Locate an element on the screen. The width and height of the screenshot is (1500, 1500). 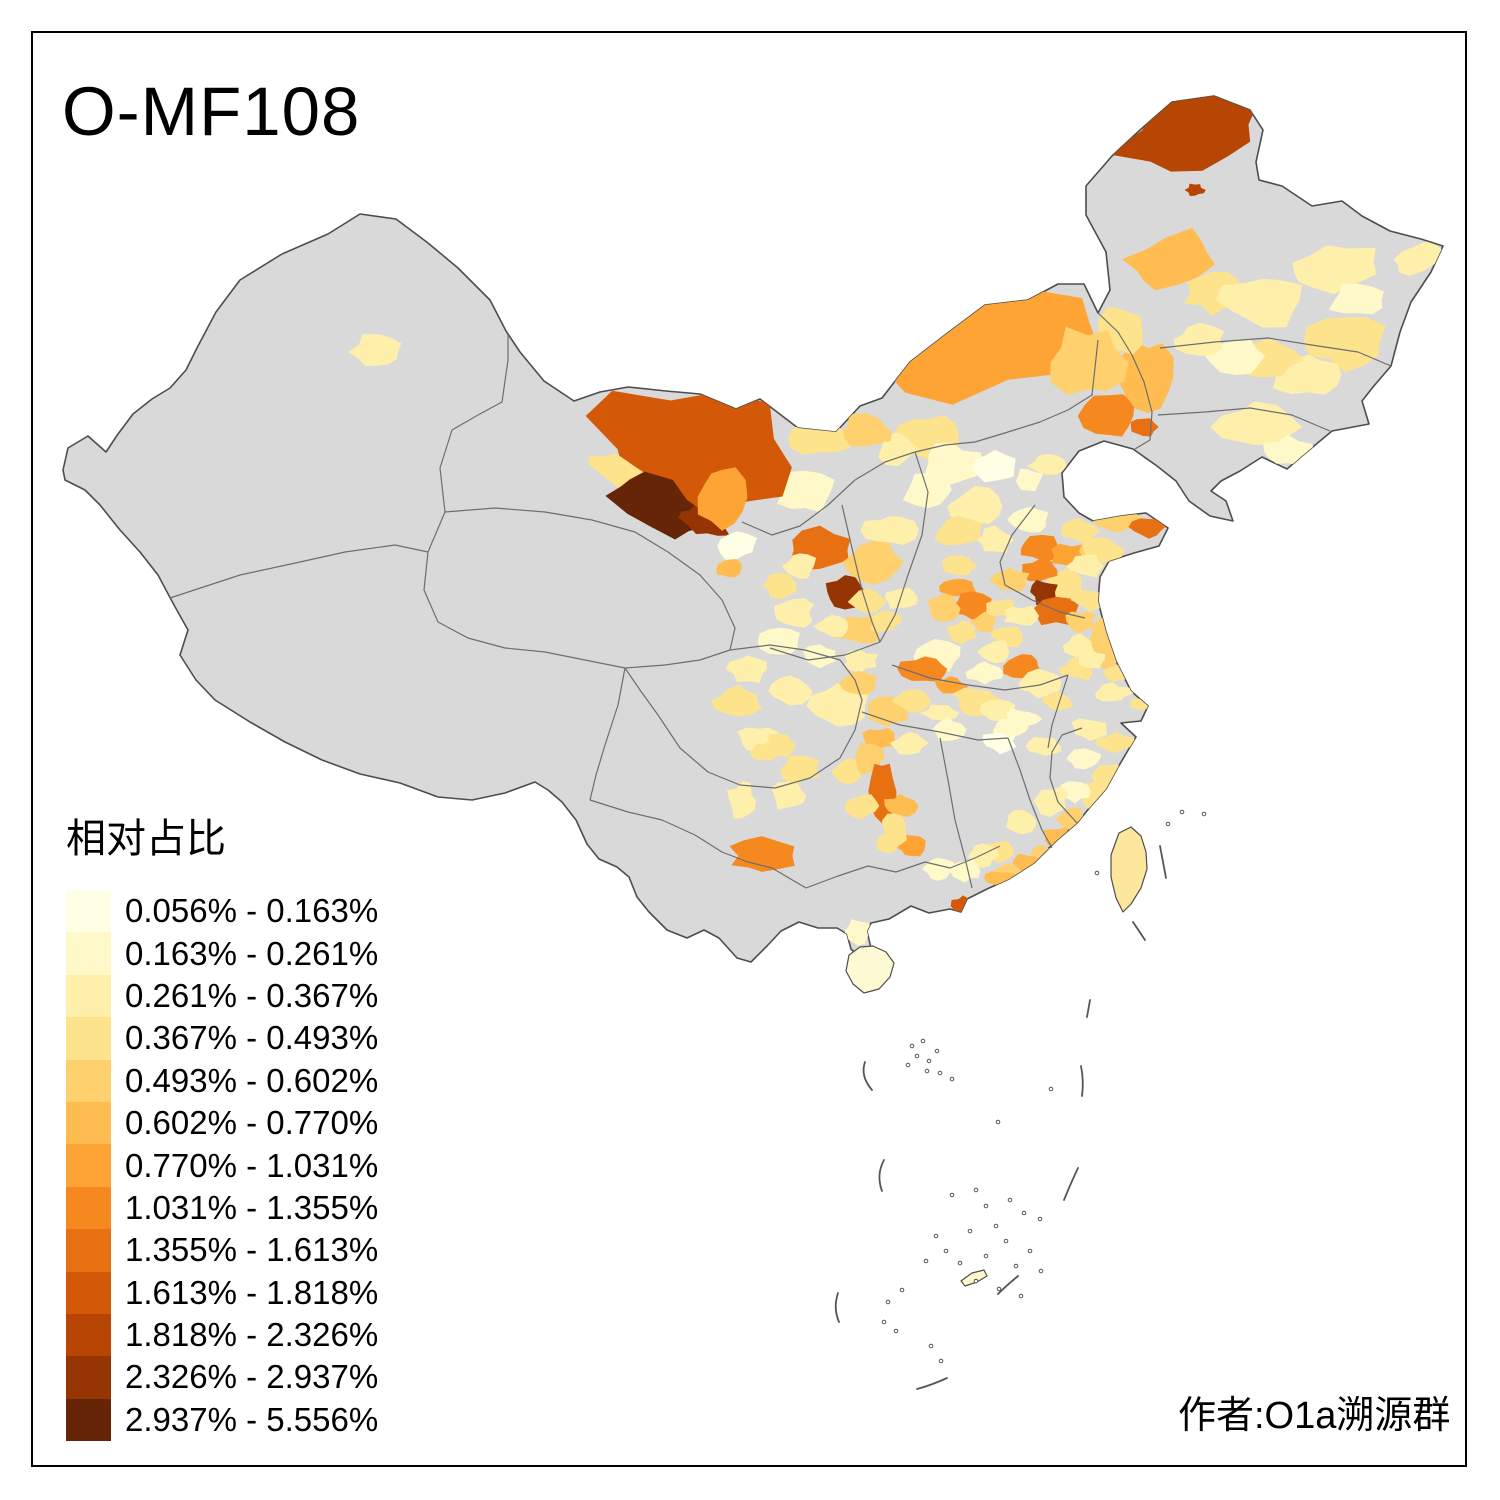
zhongwei-region is located at coordinates (737, 545).